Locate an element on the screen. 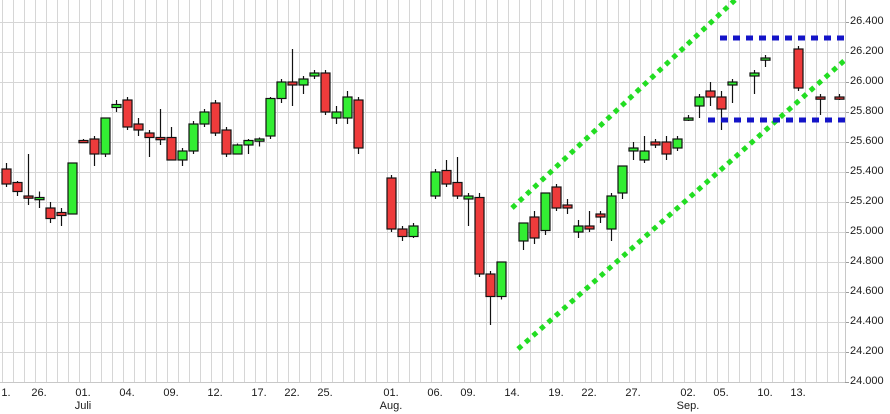  date-tick-label: 17. is located at coordinates (259, 393).